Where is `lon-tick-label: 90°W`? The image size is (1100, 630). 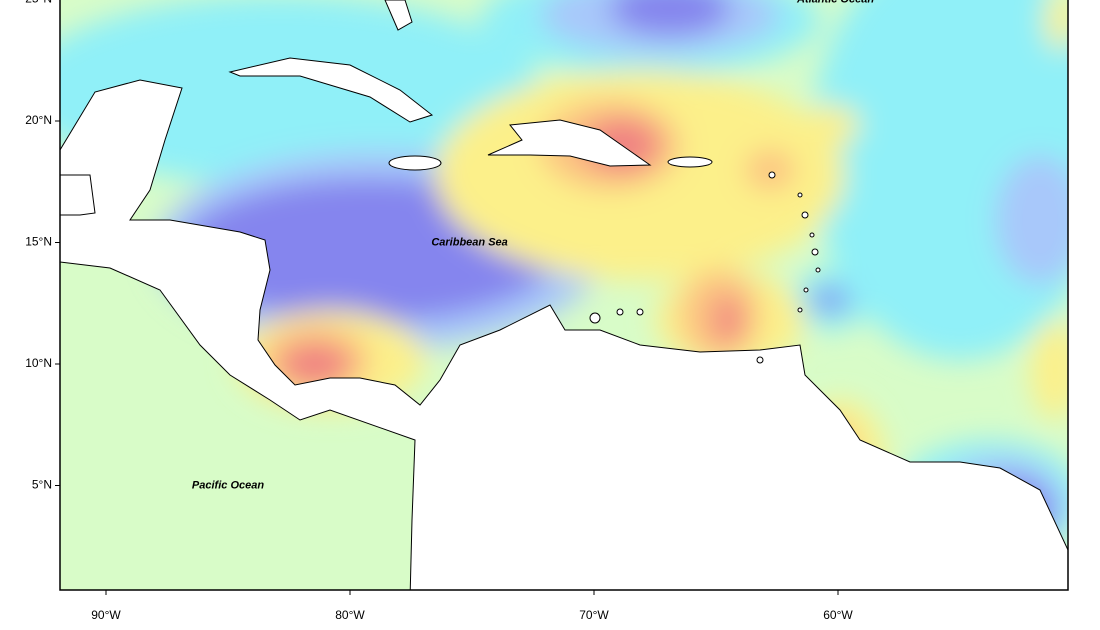 lon-tick-label: 90°W is located at coordinates (106, 615).